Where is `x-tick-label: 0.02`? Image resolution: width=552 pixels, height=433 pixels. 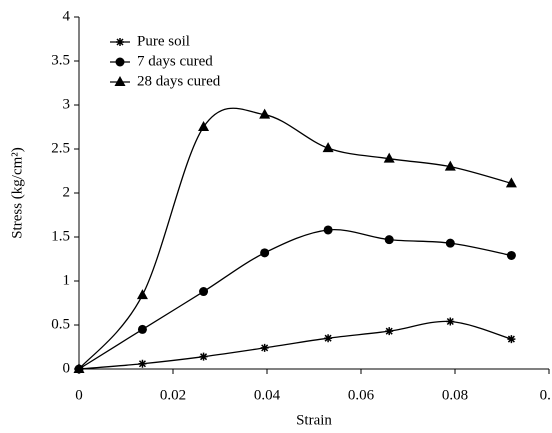
x-tick-label: 0.02 is located at coordinates (173, 395).